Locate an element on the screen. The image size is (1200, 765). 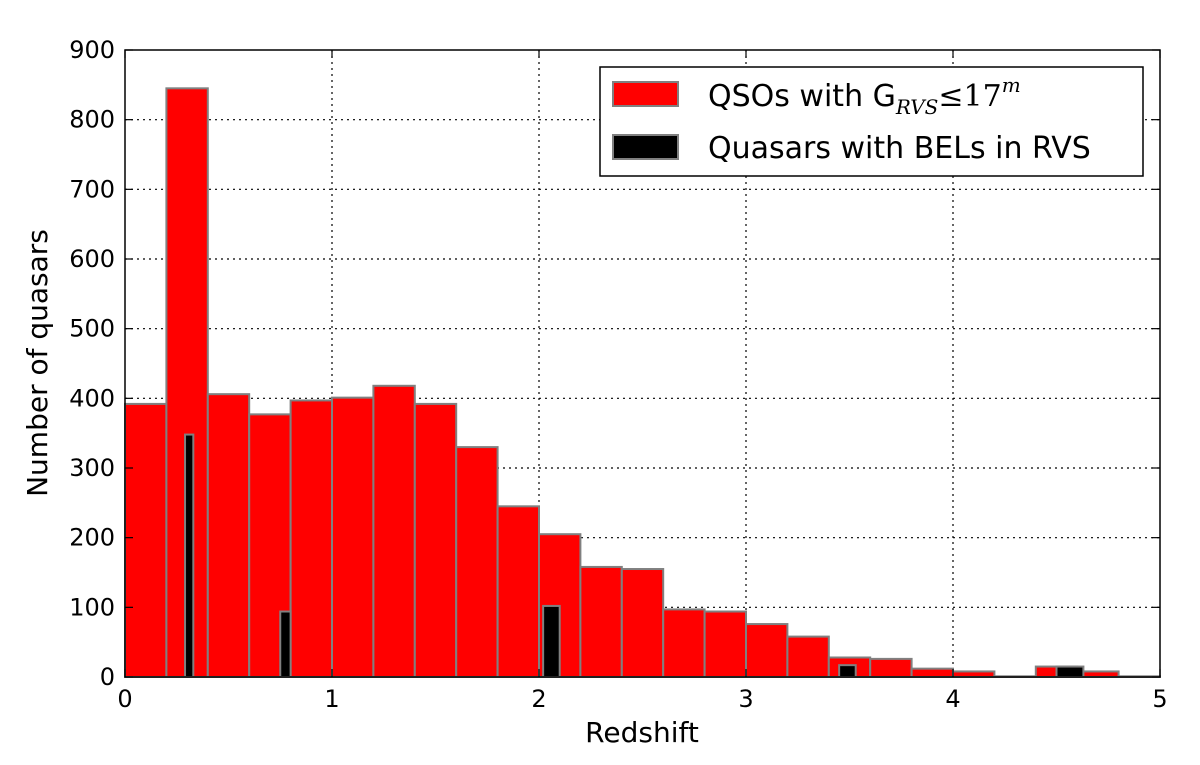
legend-label-qsos-sub: RVS is located at coordinates (917, 107).